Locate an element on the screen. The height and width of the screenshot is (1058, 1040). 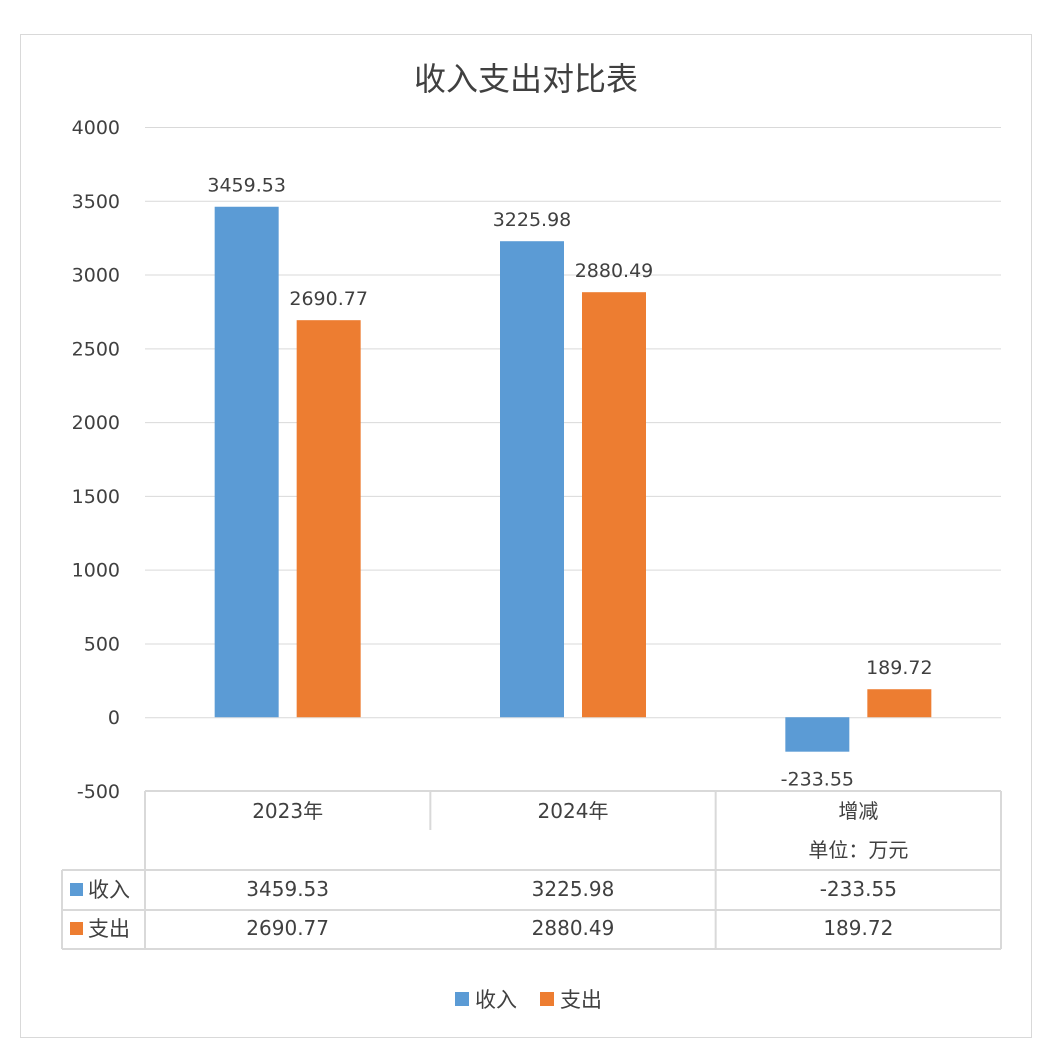
data-label: 3459.53 is located at coordinates (246, 186).